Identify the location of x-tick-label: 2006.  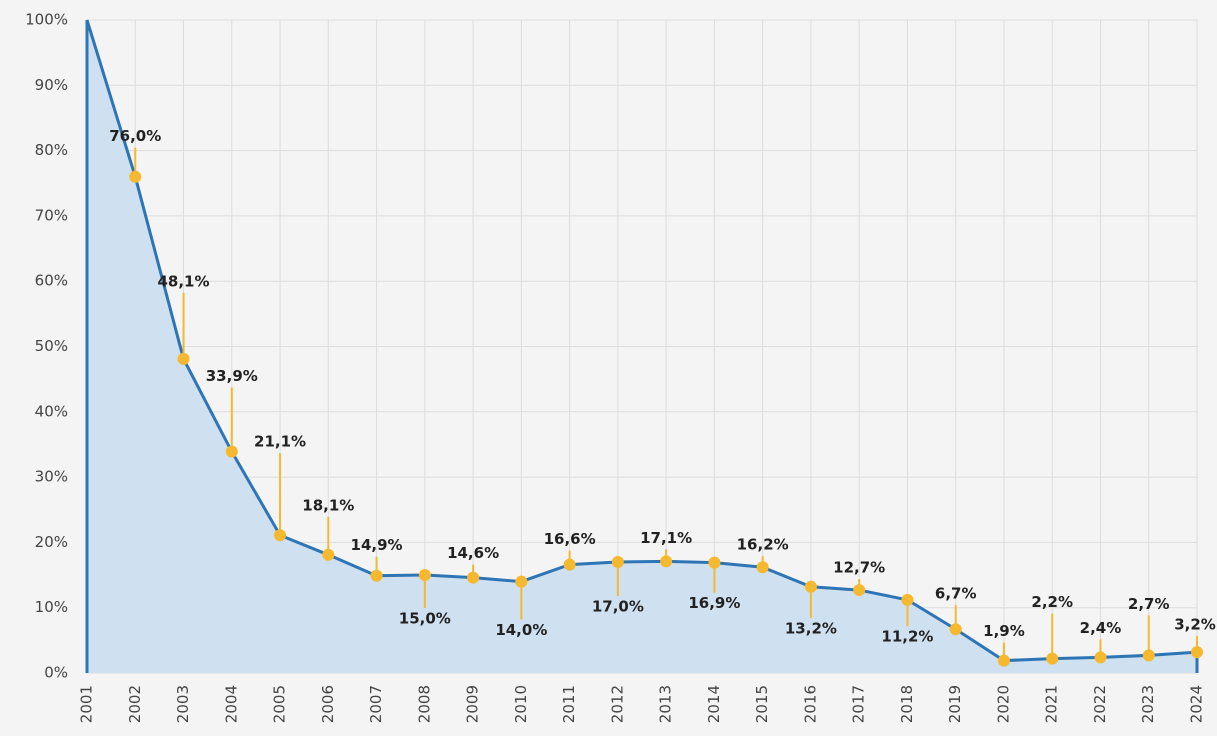
(328, 704).